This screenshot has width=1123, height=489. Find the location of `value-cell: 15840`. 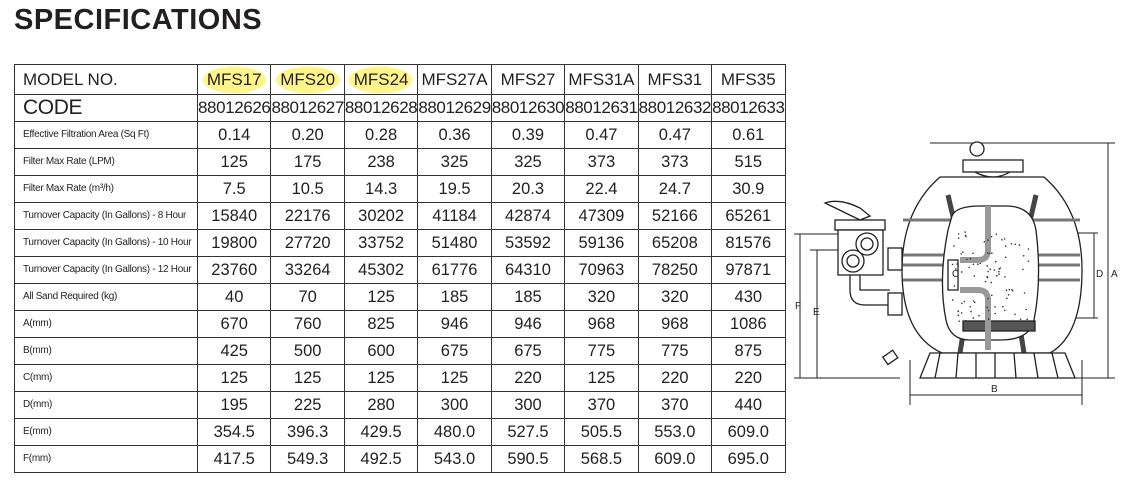

value-cell: 15840 is located at coordinates (234, 216).